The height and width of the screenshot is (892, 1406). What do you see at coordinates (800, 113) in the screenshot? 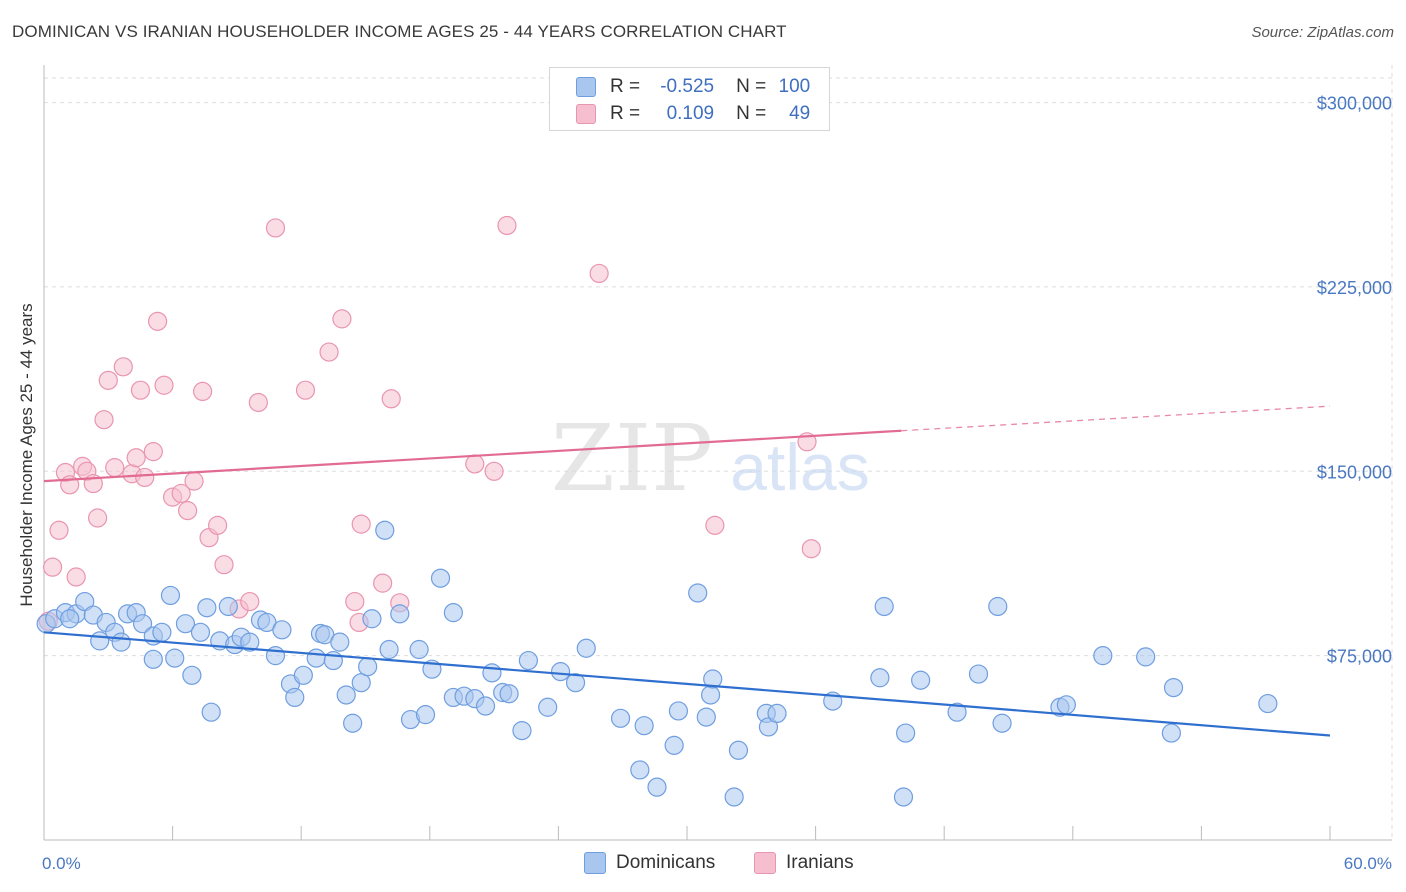
I see `legend-n-value: 49` at bounding box center [800, 113].